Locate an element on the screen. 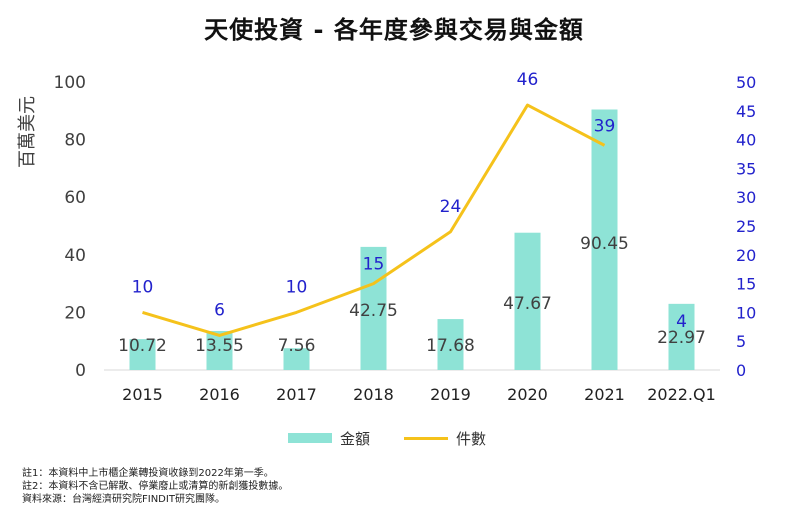 This screenshot has height=512, width=788. y-tick-label: 40 is located at coordinates (75, 256).